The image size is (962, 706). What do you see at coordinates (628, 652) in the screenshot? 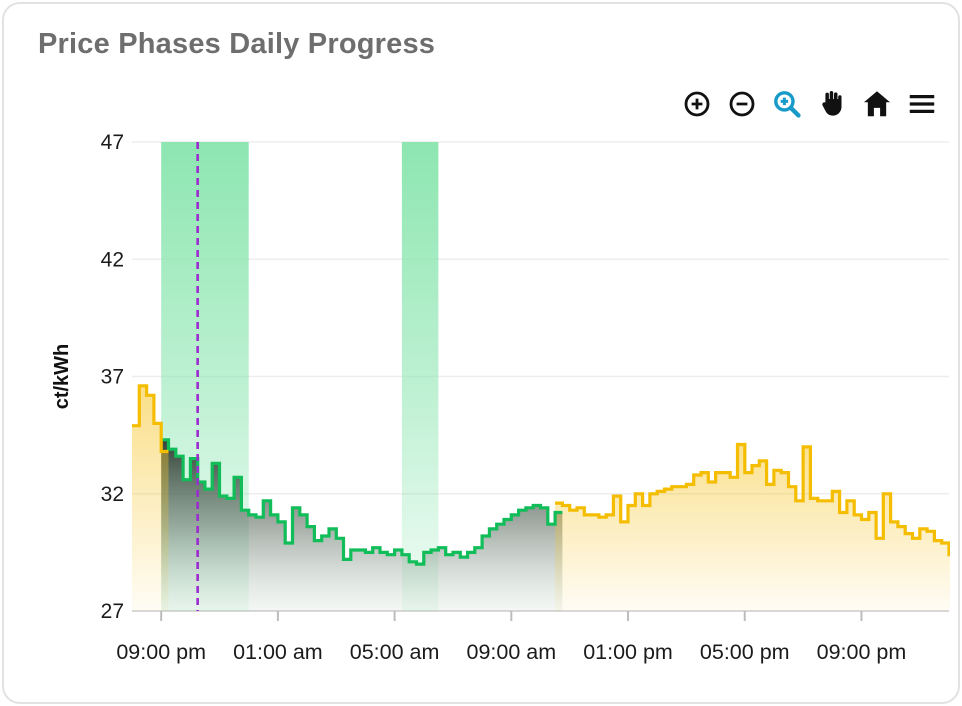
I see `x-tick-label: 01:00 pm` at bounding box center [628, 652].